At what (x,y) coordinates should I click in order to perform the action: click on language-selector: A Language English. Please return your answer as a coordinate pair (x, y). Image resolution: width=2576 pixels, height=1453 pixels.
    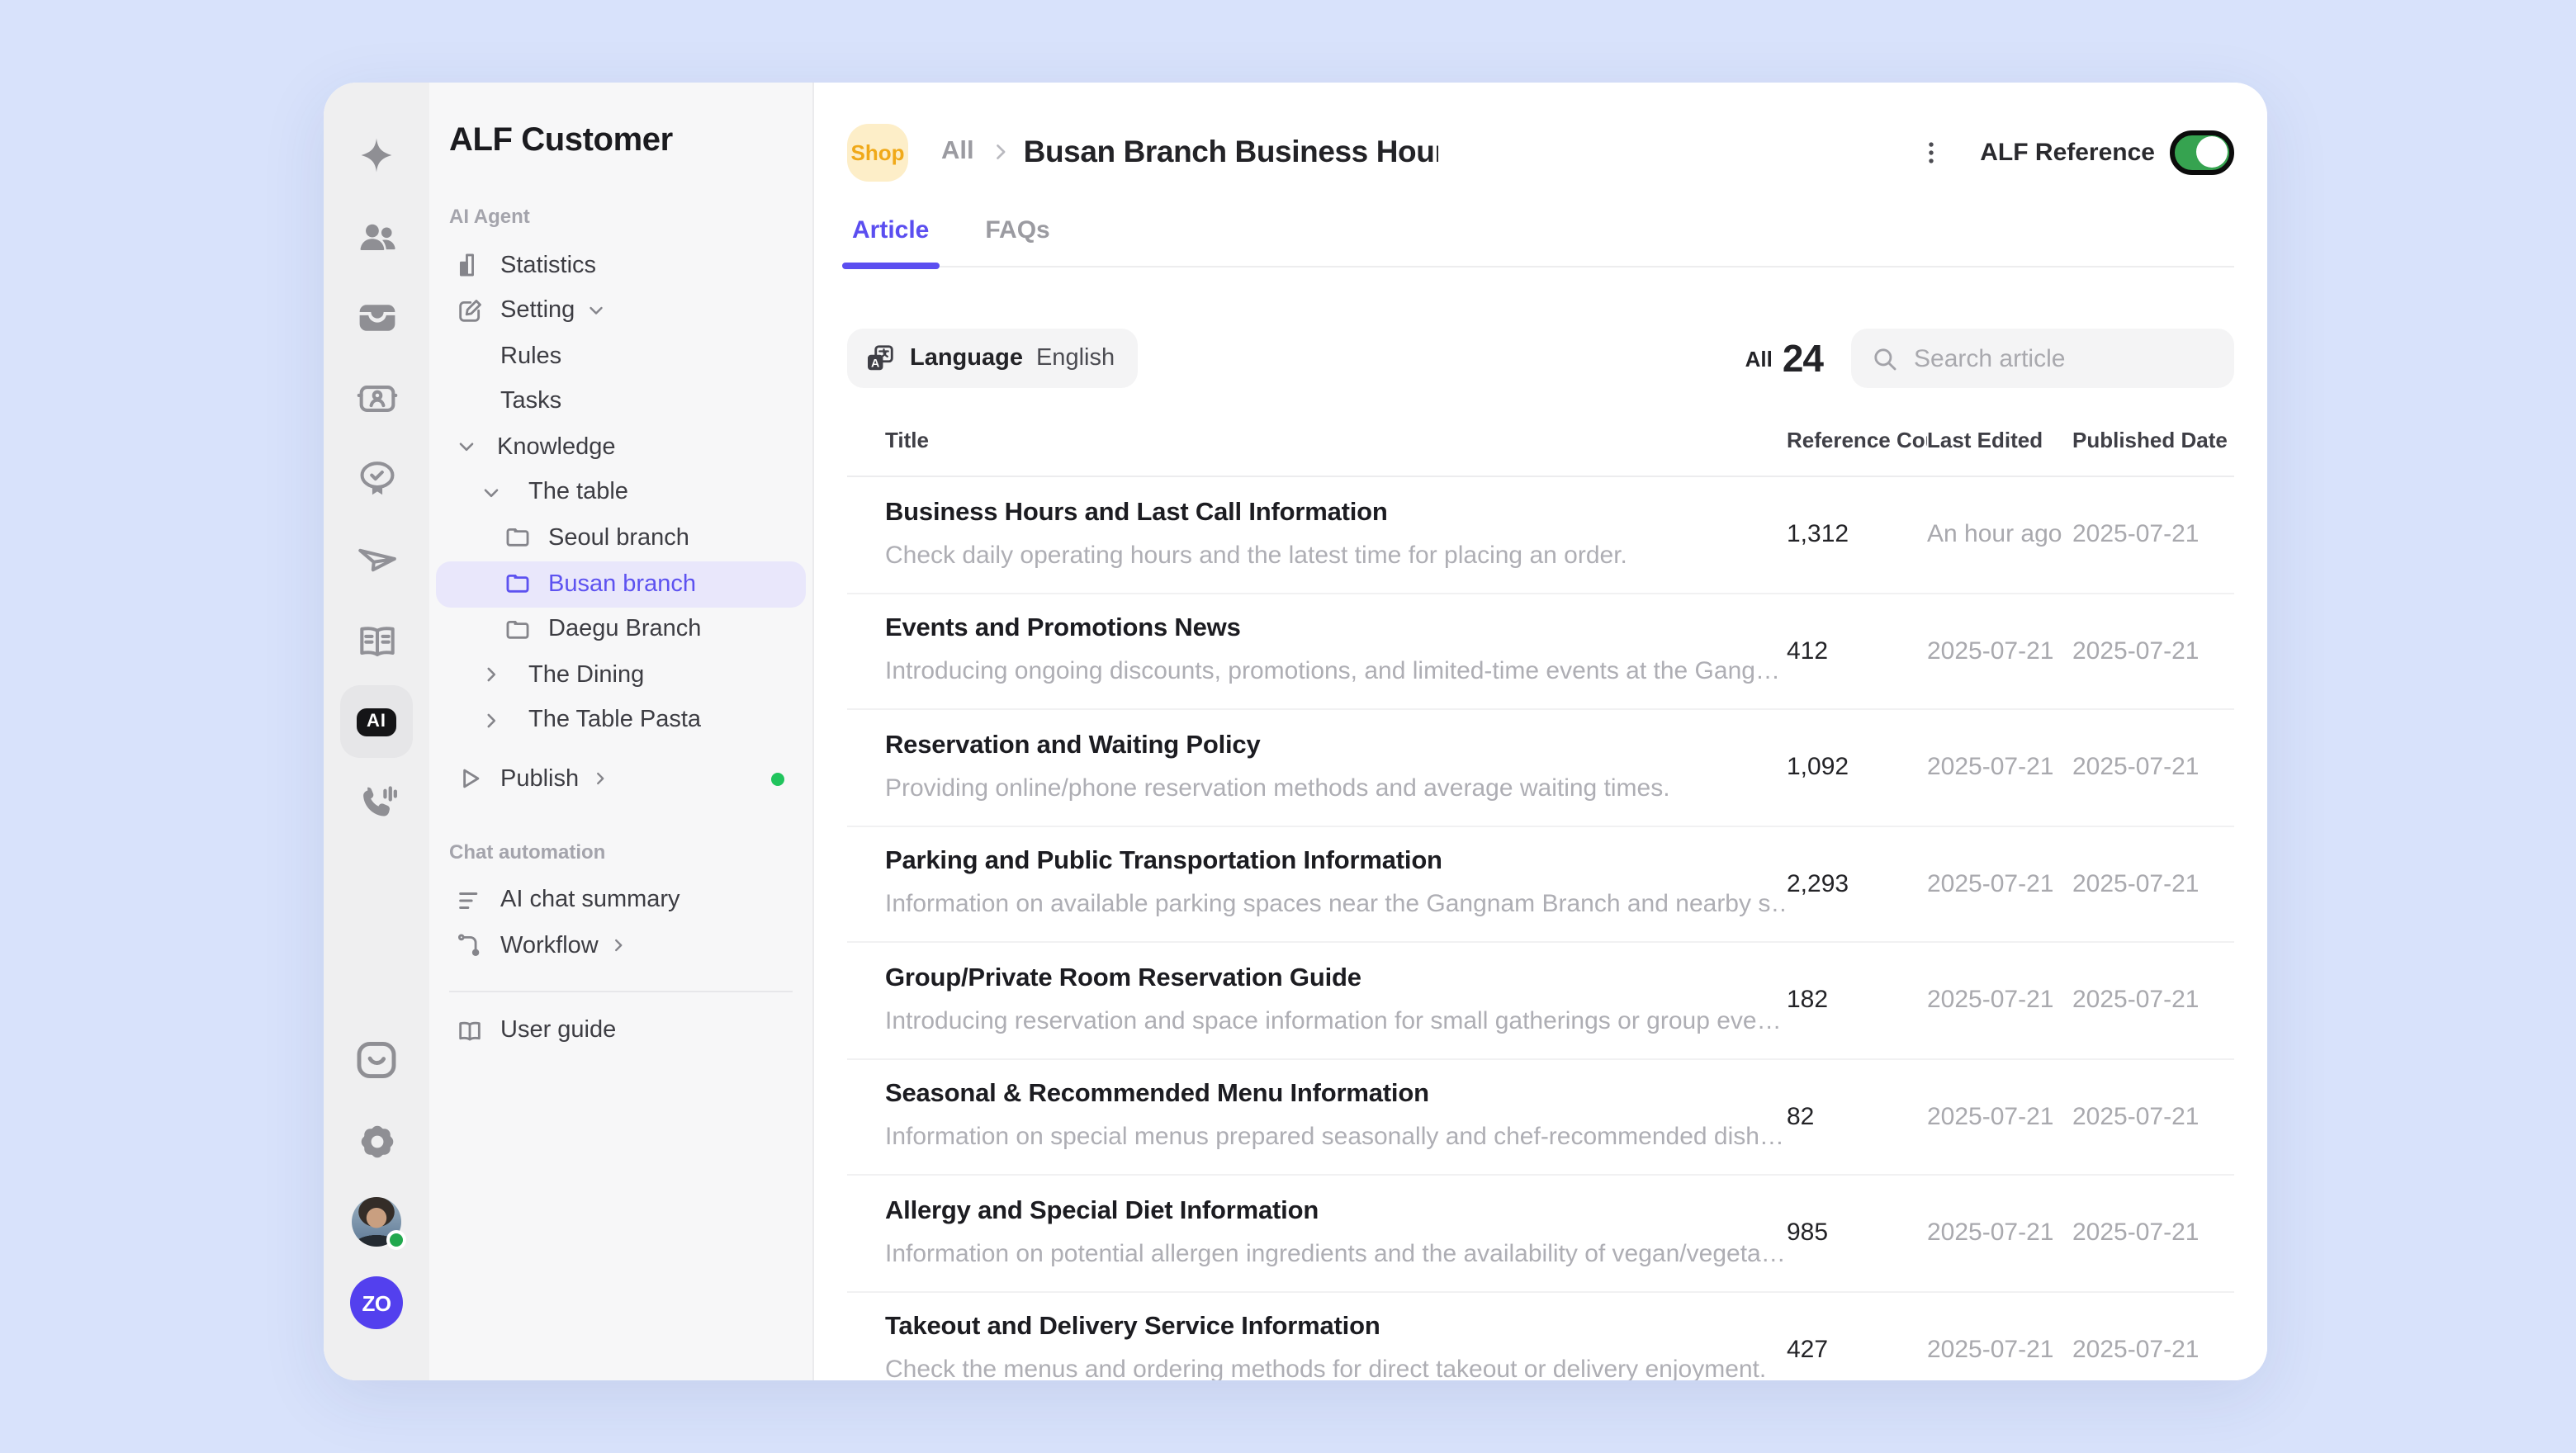
    Looking at the image, I should click on (993, 358).